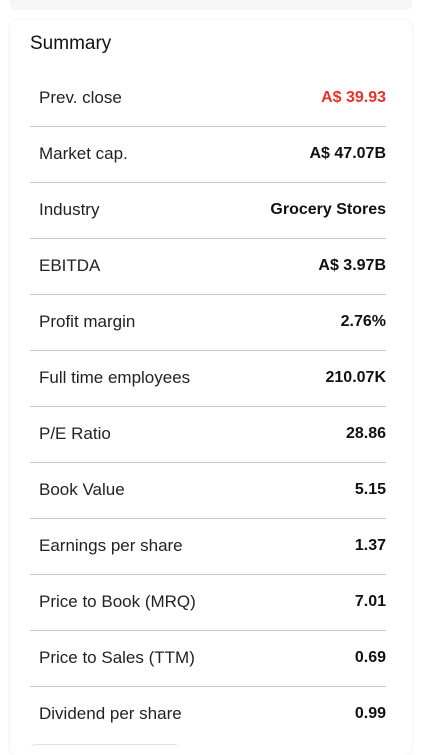 The width and height of the screenshot is (422, 755). I want to click on row-label: EBITDA, so click(70, 265).